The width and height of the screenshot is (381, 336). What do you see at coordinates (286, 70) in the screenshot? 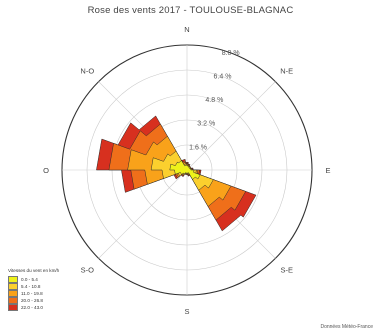
I see `direction-label: N-E` at bounding box center [286, 70].